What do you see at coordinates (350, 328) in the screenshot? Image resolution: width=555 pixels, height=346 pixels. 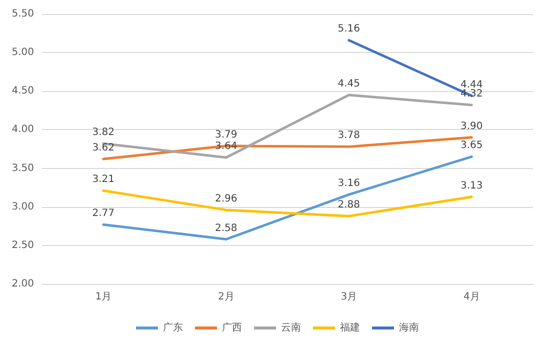 I see `legend-label: 福建` at bounding box center [350, 328].